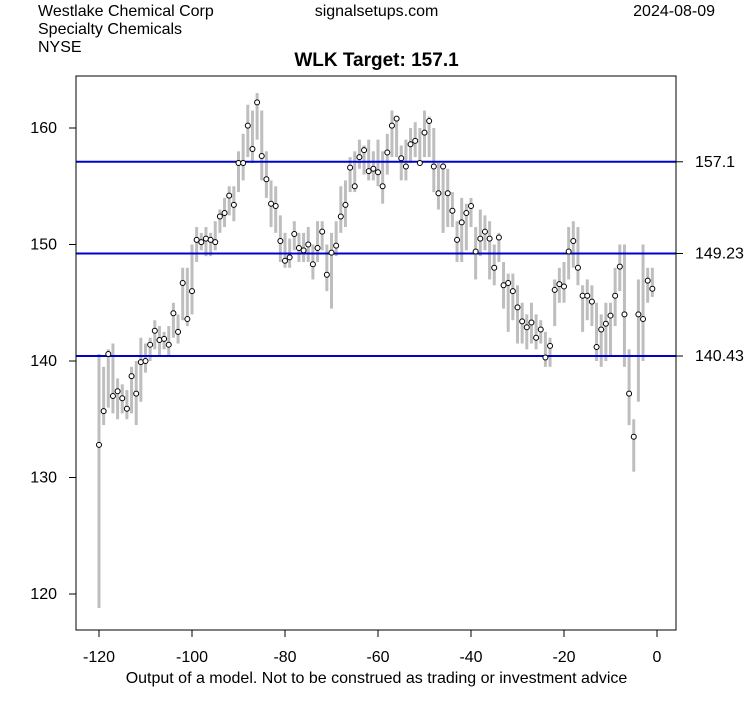 This screenshot has width=753, height=708. Describe the element at coordinates (657, 657) in the screenshot. I see `x-tick-label: 0` at that location.